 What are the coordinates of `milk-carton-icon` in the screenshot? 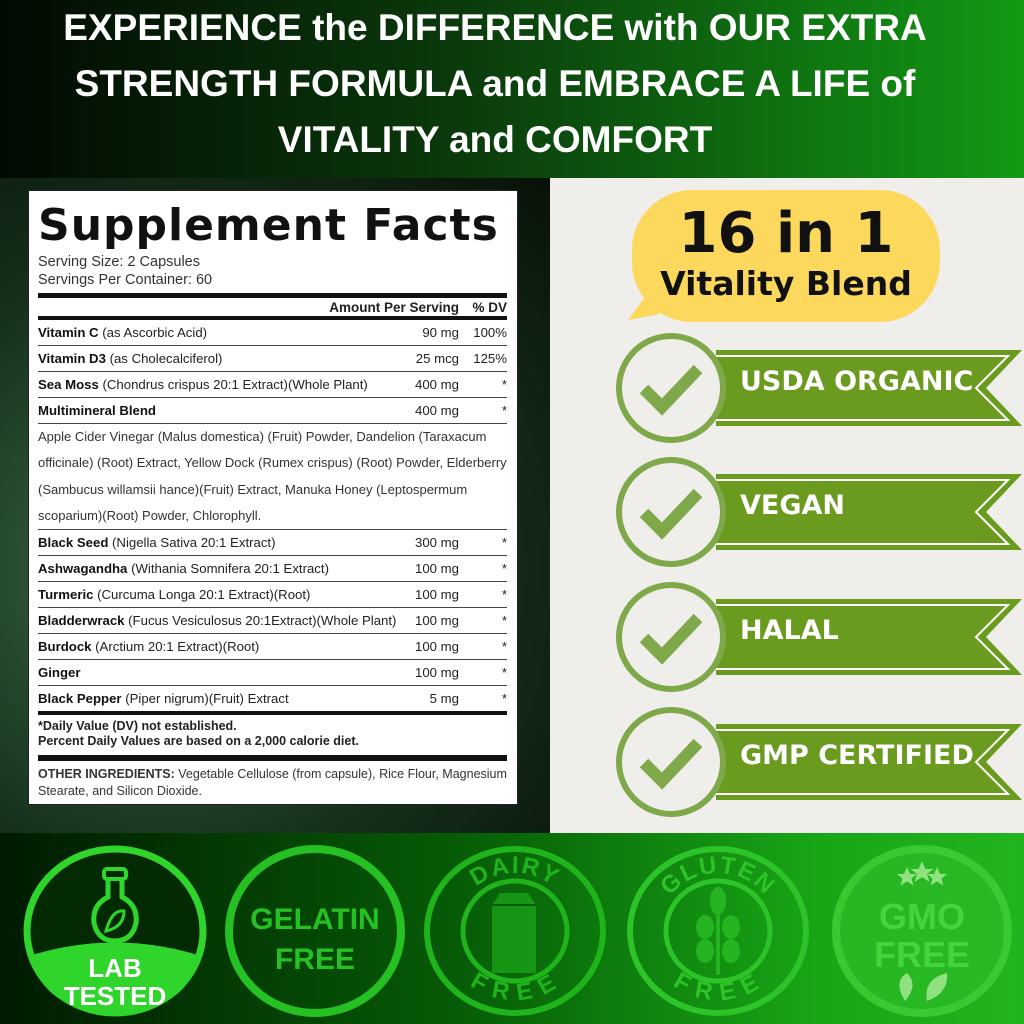 It's located at (514, 933).